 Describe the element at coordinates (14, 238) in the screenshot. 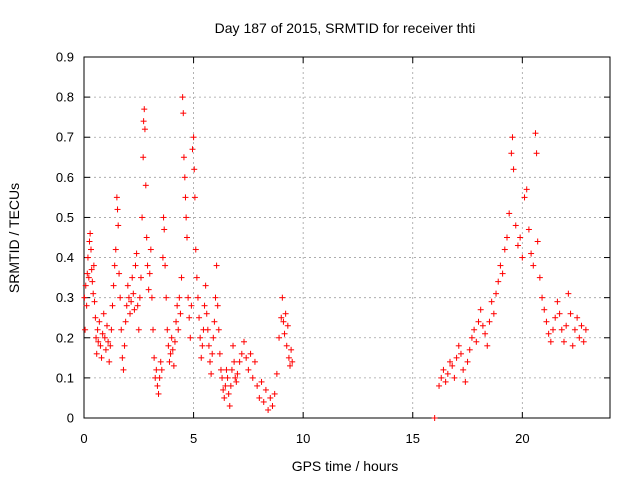

I see `y-axis-label: SRMTID / TECUs` at that location.